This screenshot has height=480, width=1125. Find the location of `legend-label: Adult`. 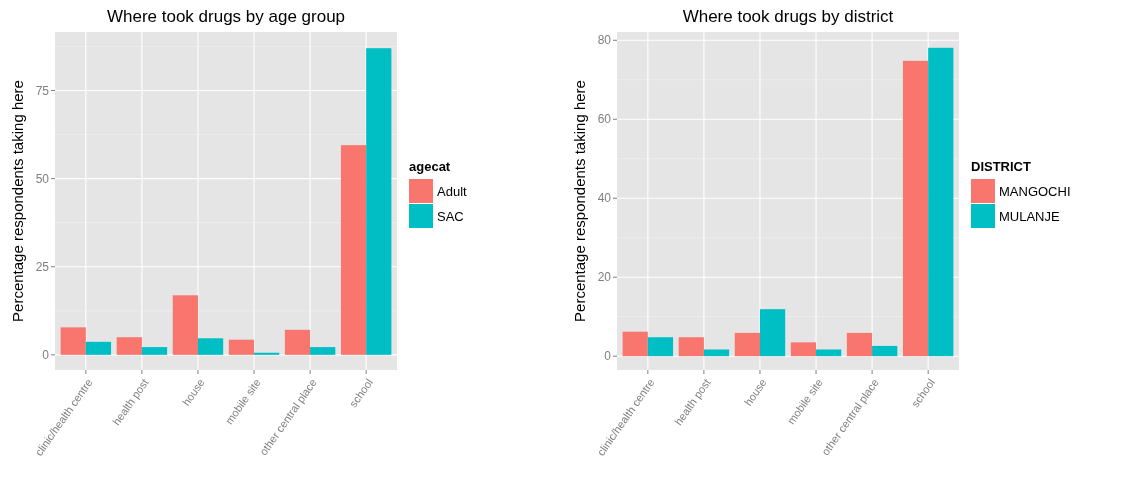

legend-label: Adult is located at coordinates (452, 191).